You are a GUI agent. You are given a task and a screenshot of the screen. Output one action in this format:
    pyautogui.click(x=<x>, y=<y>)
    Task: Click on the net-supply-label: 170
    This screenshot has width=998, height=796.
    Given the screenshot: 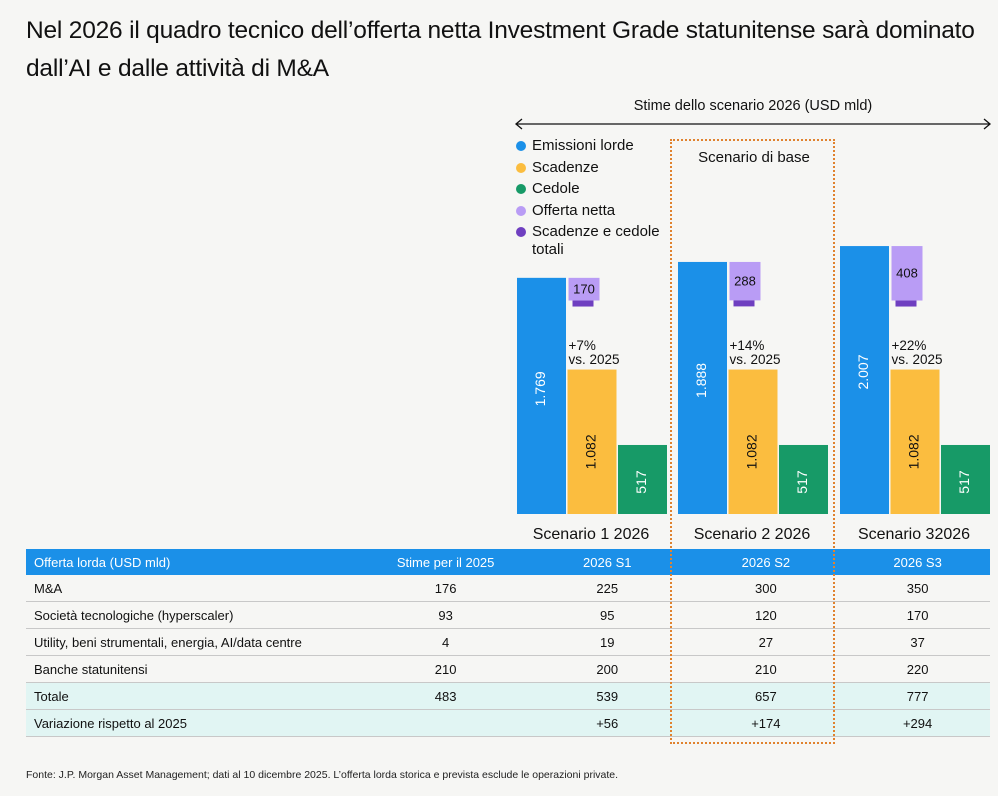 What is the action you would take?
    pyautogui.click(x=584, y=289)
    